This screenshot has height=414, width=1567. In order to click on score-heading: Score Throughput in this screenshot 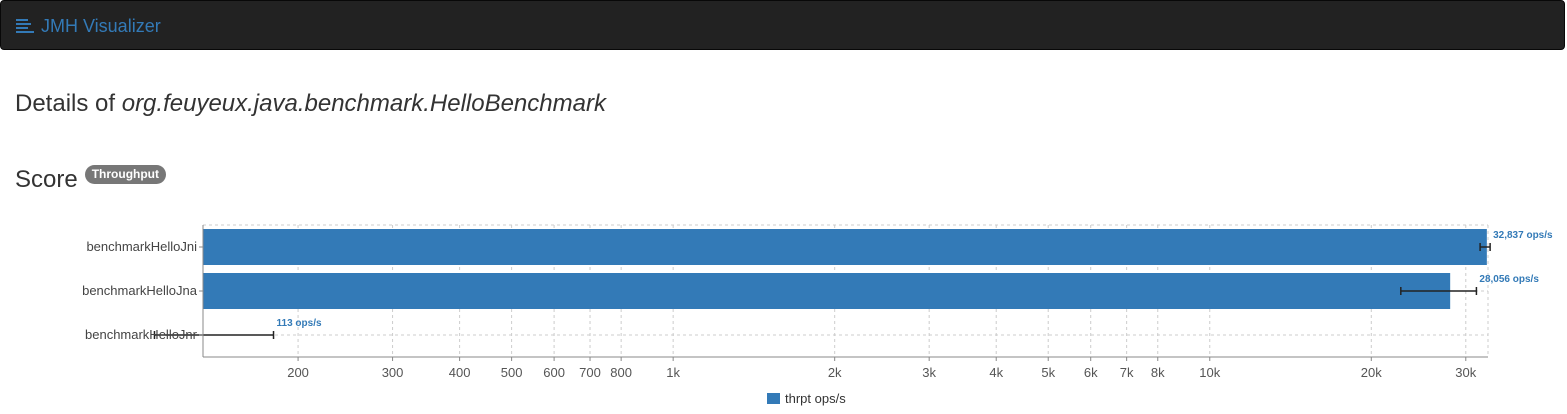, I will do `click(91, 179)`.